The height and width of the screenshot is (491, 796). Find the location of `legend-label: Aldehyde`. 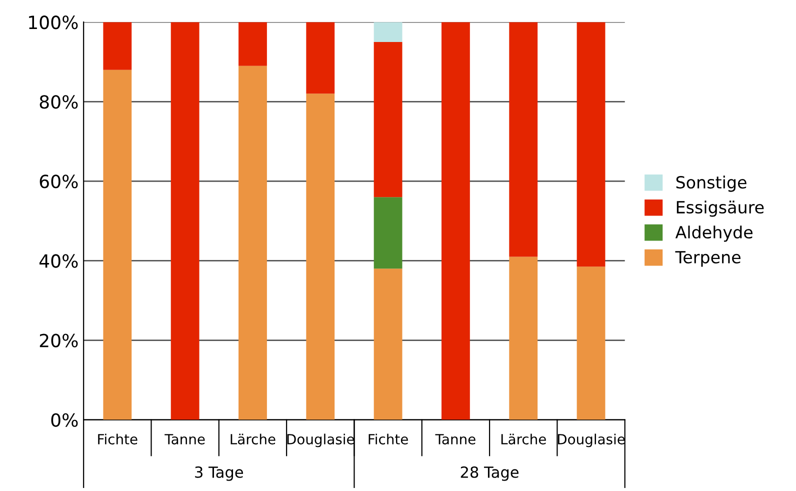

legend-label: Aldehyde is located at coordinates (714, 234).